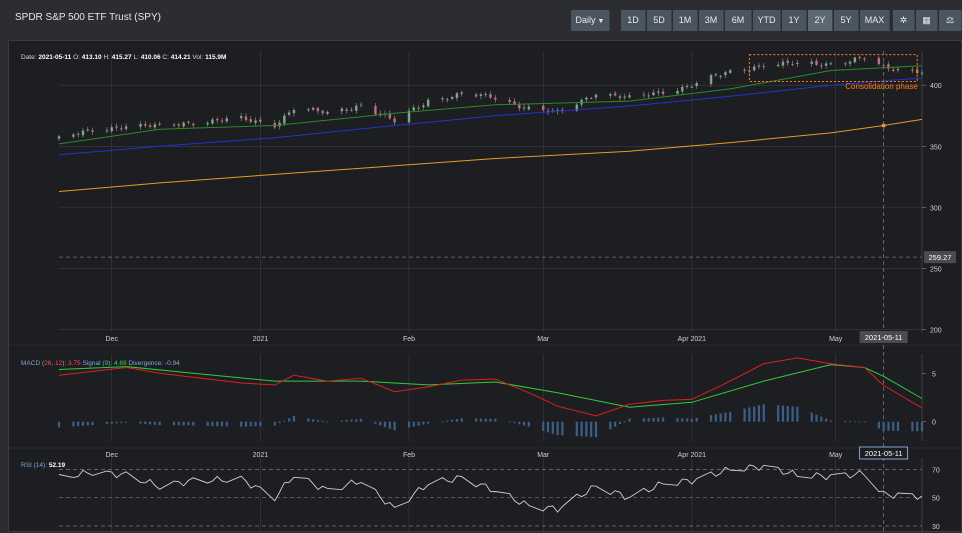 The image size is (962, 533). What do you see at coordinates (601, 21) in the screenshot?
I see `chevron-down-icon: ▼` at bounding box center [601, 21].